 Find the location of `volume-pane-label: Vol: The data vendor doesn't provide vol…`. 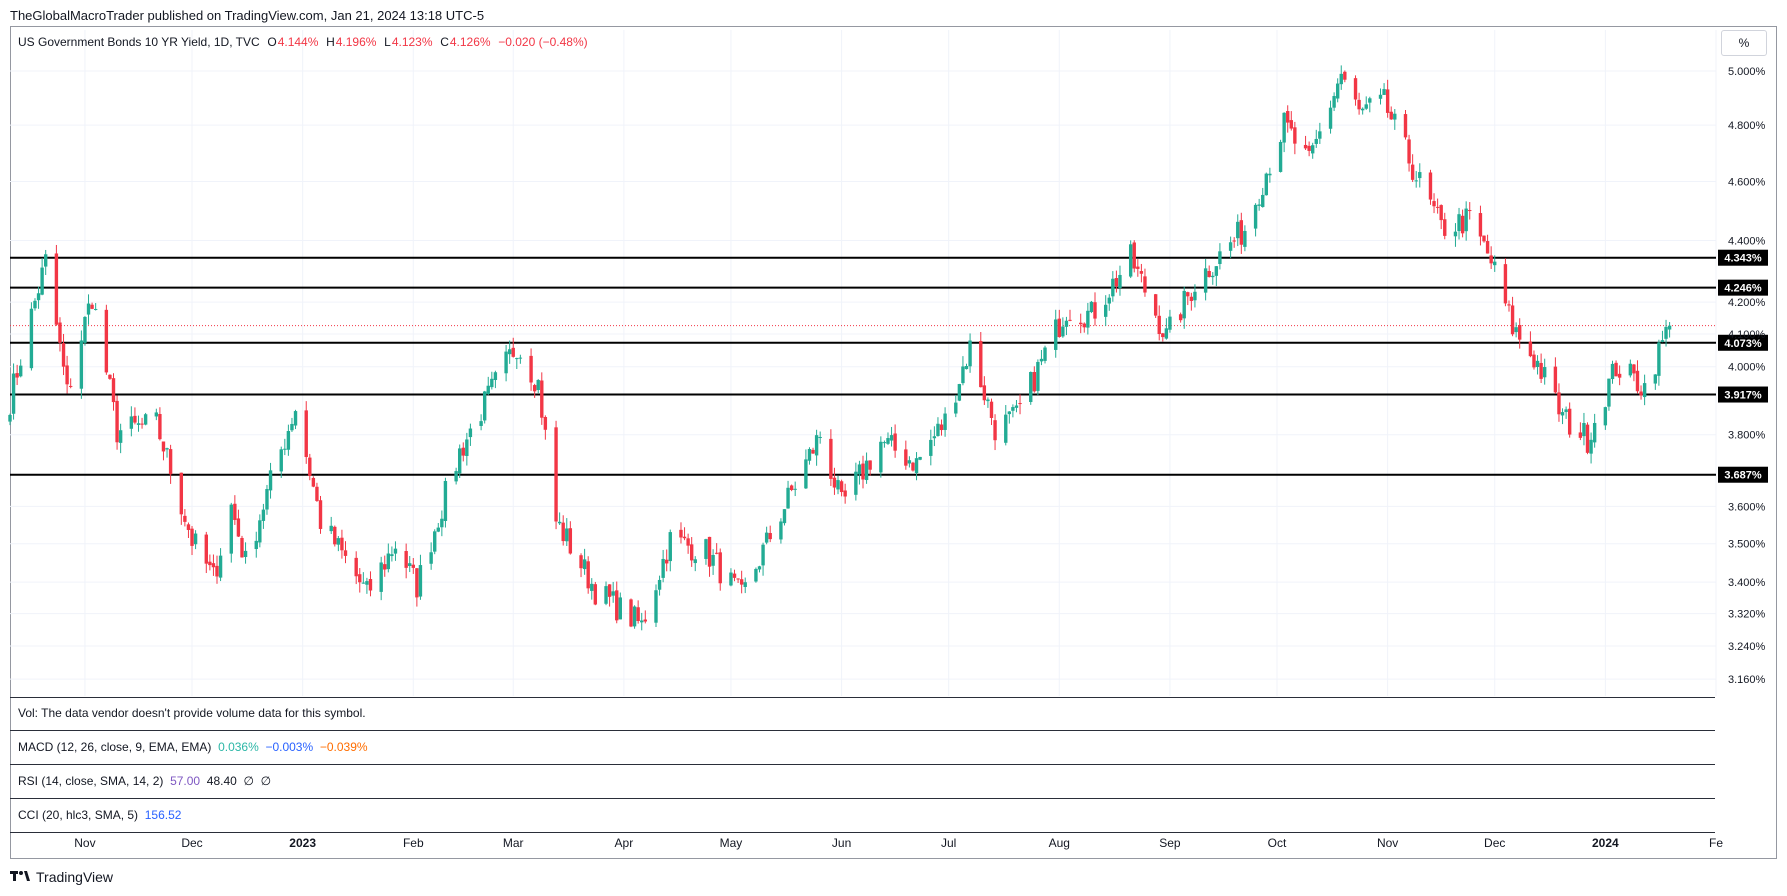

volume-pane-label: Vol: The data vendor doesn't provide vol… is located at coordinates (192, 713).